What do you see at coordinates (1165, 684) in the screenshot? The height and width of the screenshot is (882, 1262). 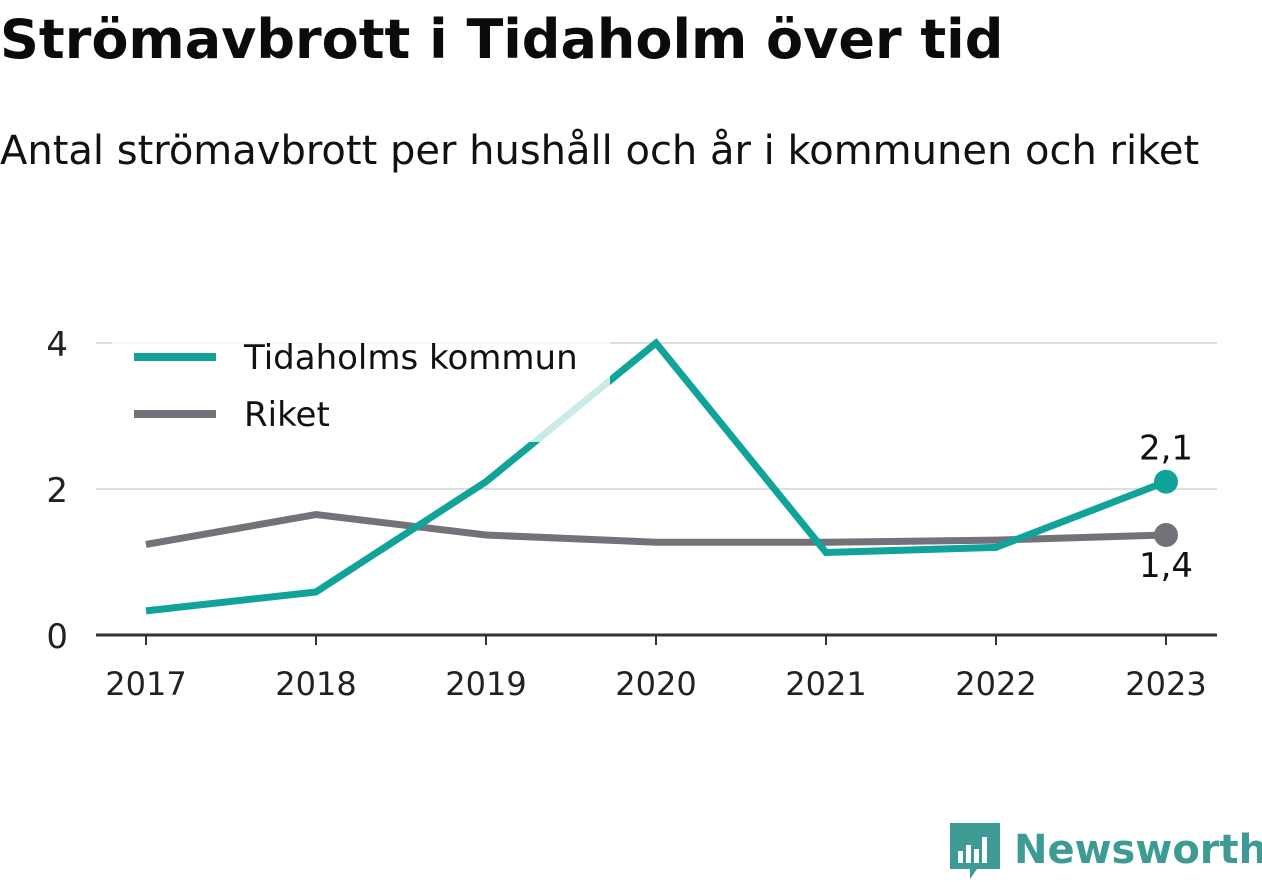 I see `x-tick-label-2023: 2023` at bounding box center [1165, 684].